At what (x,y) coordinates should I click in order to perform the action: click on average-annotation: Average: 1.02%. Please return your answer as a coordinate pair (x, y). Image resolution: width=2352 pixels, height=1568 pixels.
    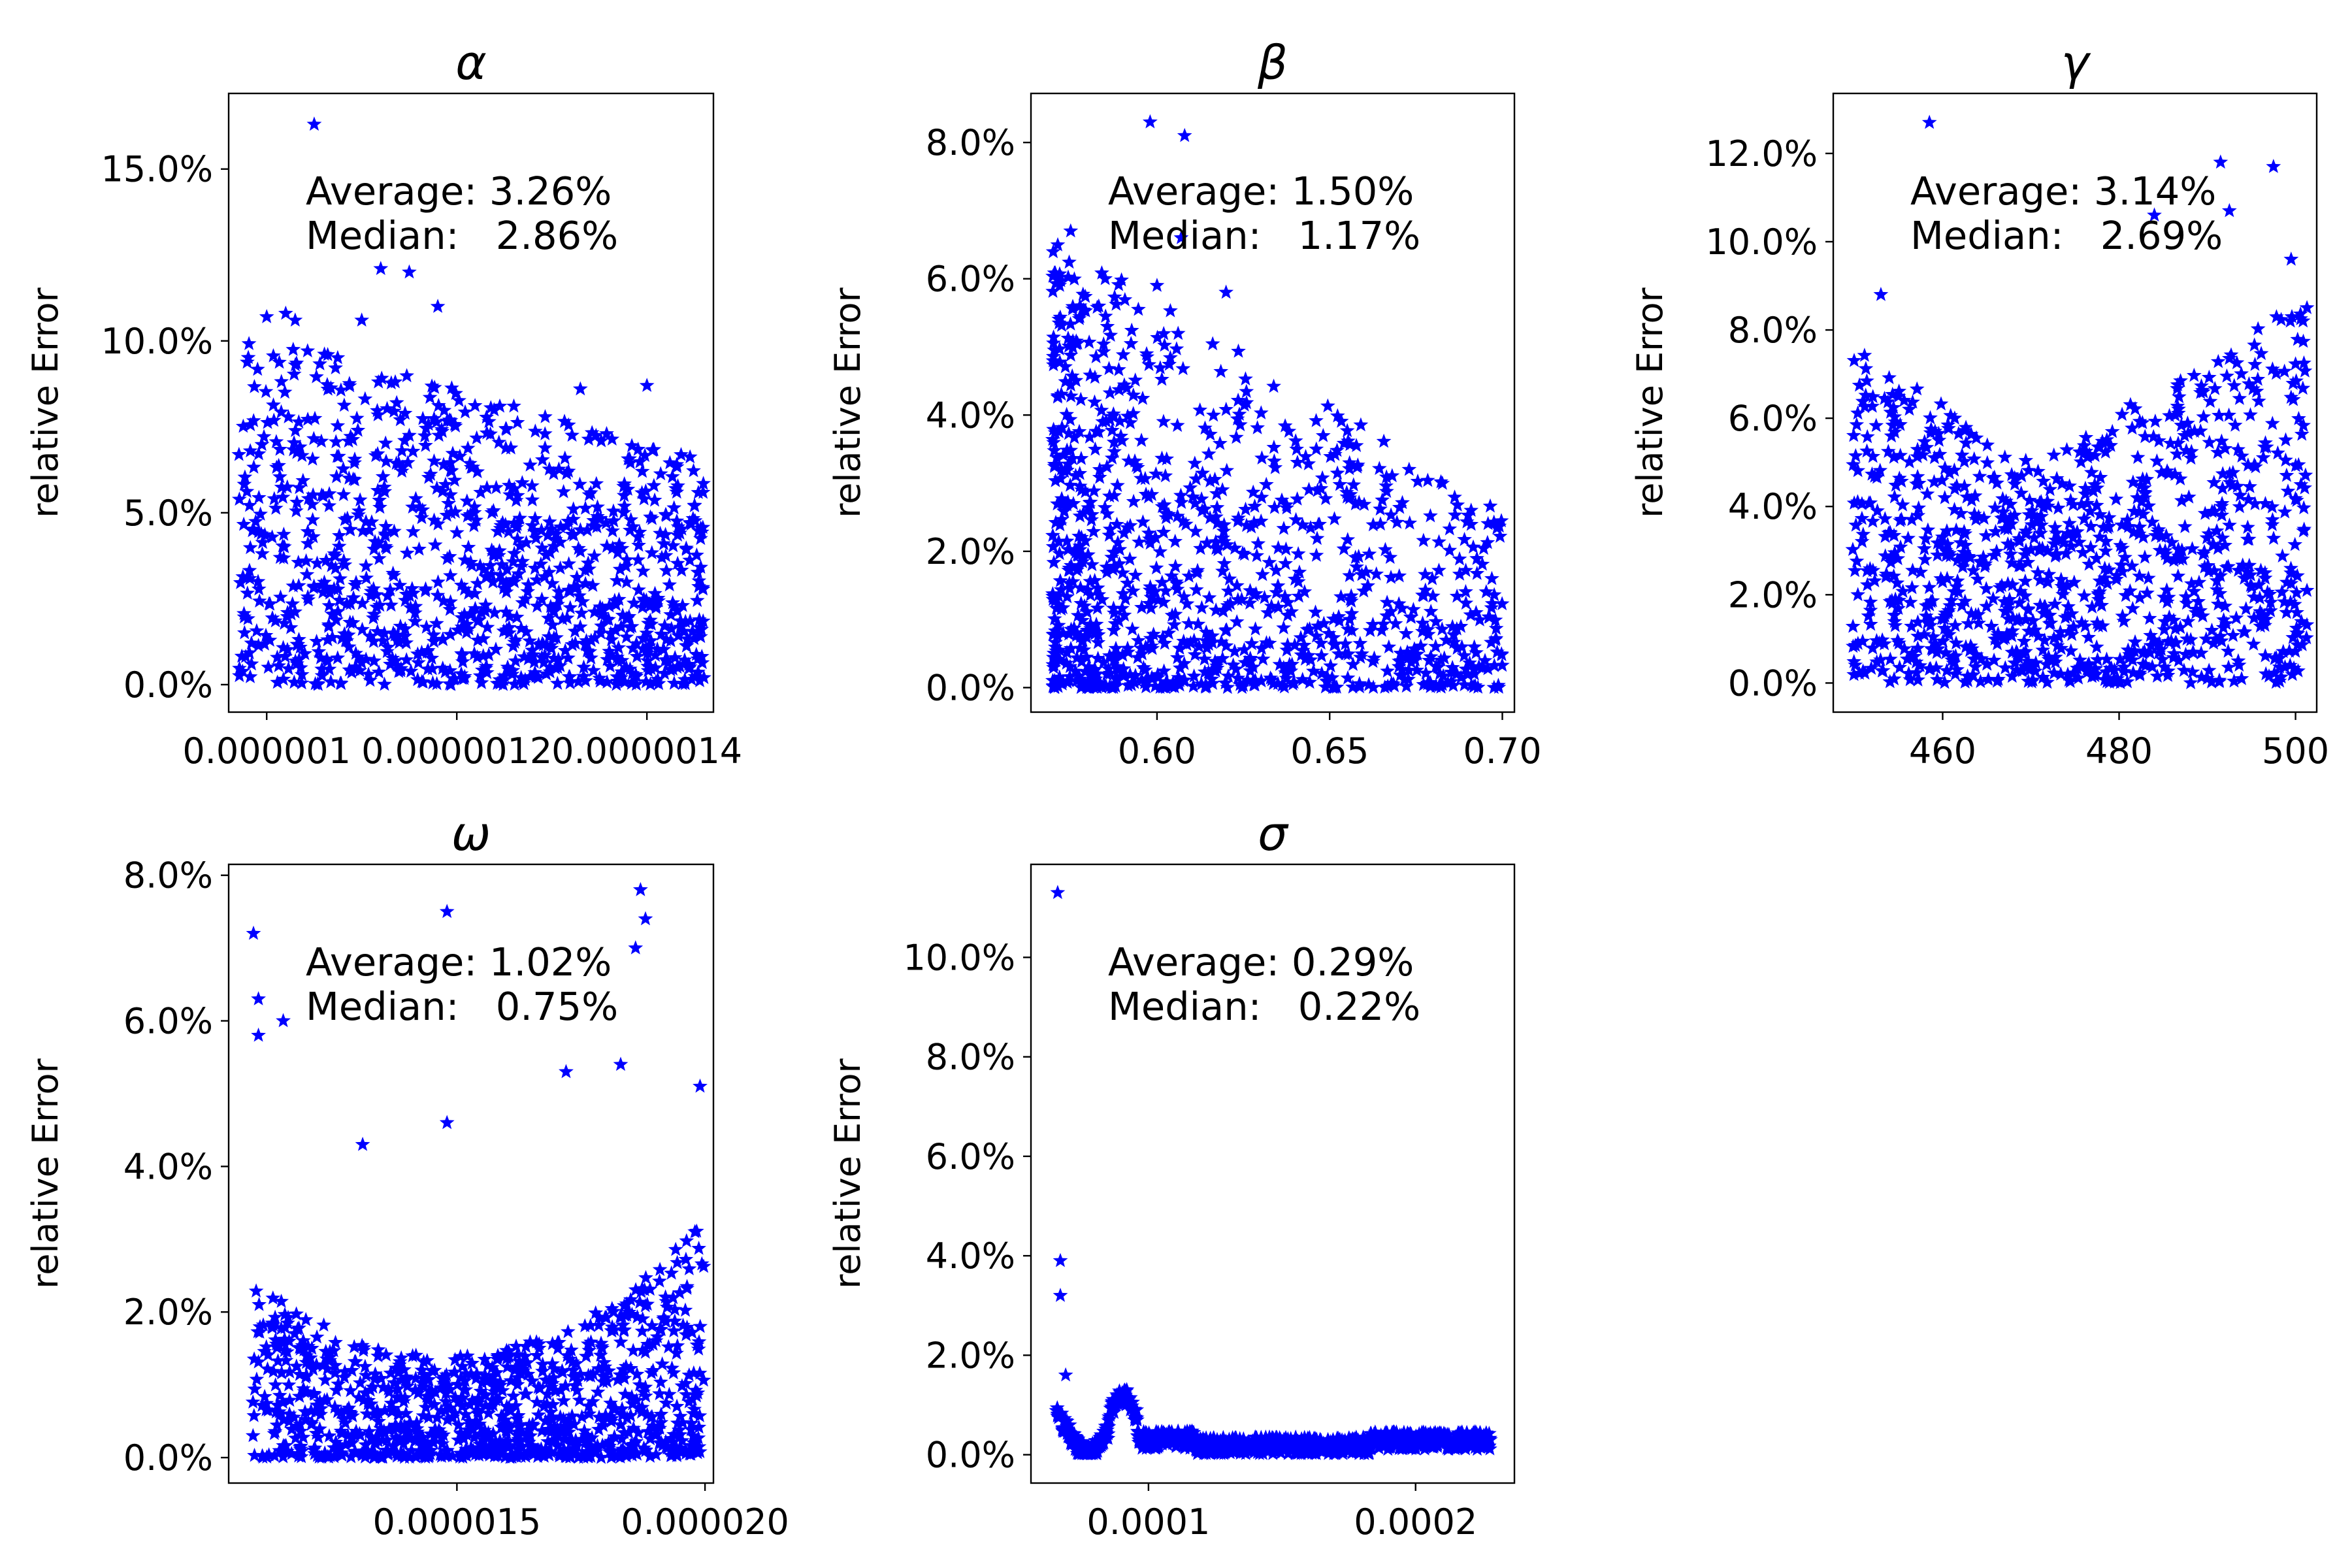
    Looking at the image, I should click on (459, 962).